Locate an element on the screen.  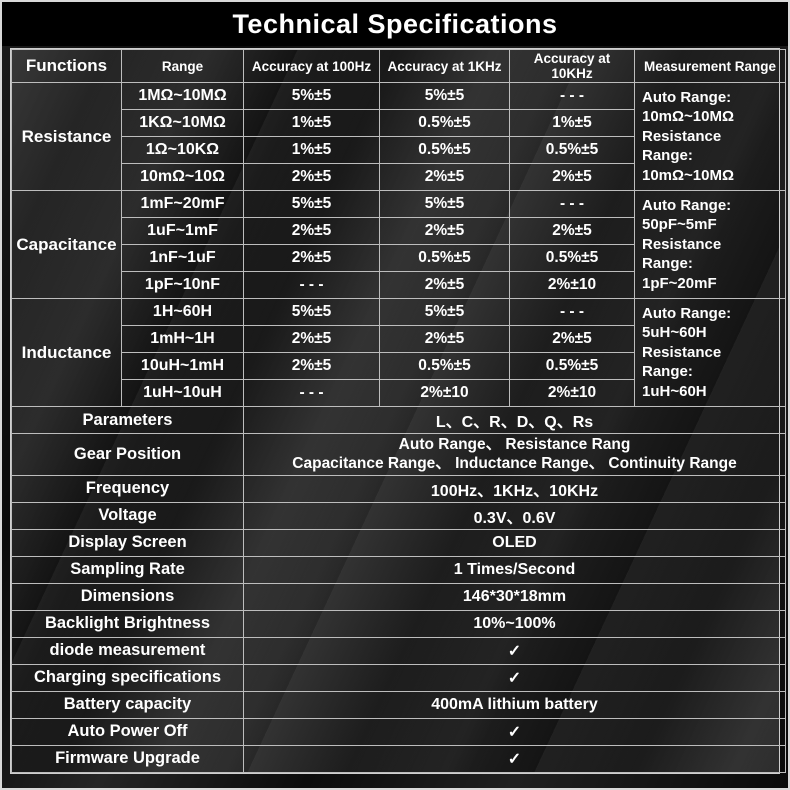
spec-value-sampling-rate: 1 Times/Second is located at coordinates (514, 569).